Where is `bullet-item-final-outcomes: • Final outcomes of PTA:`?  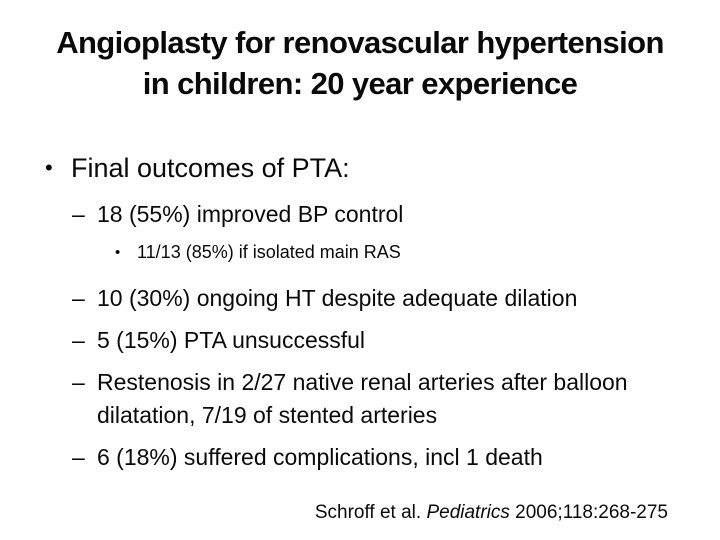
bullet-item-final-outcomes: • Final outcomes of PTA: is located at coordinates (360, 168).